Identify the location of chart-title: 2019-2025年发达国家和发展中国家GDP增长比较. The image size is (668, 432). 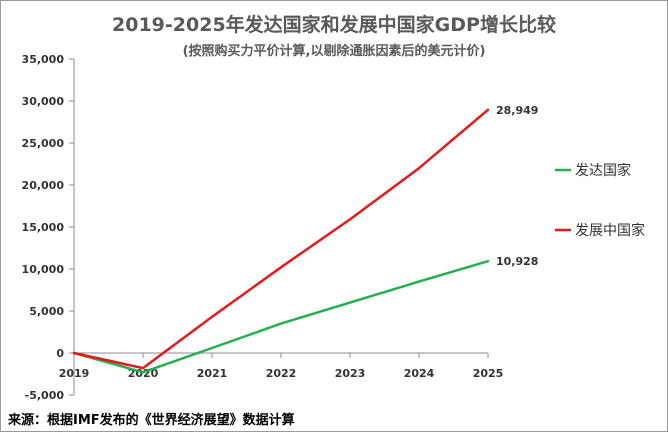
(334, 25).